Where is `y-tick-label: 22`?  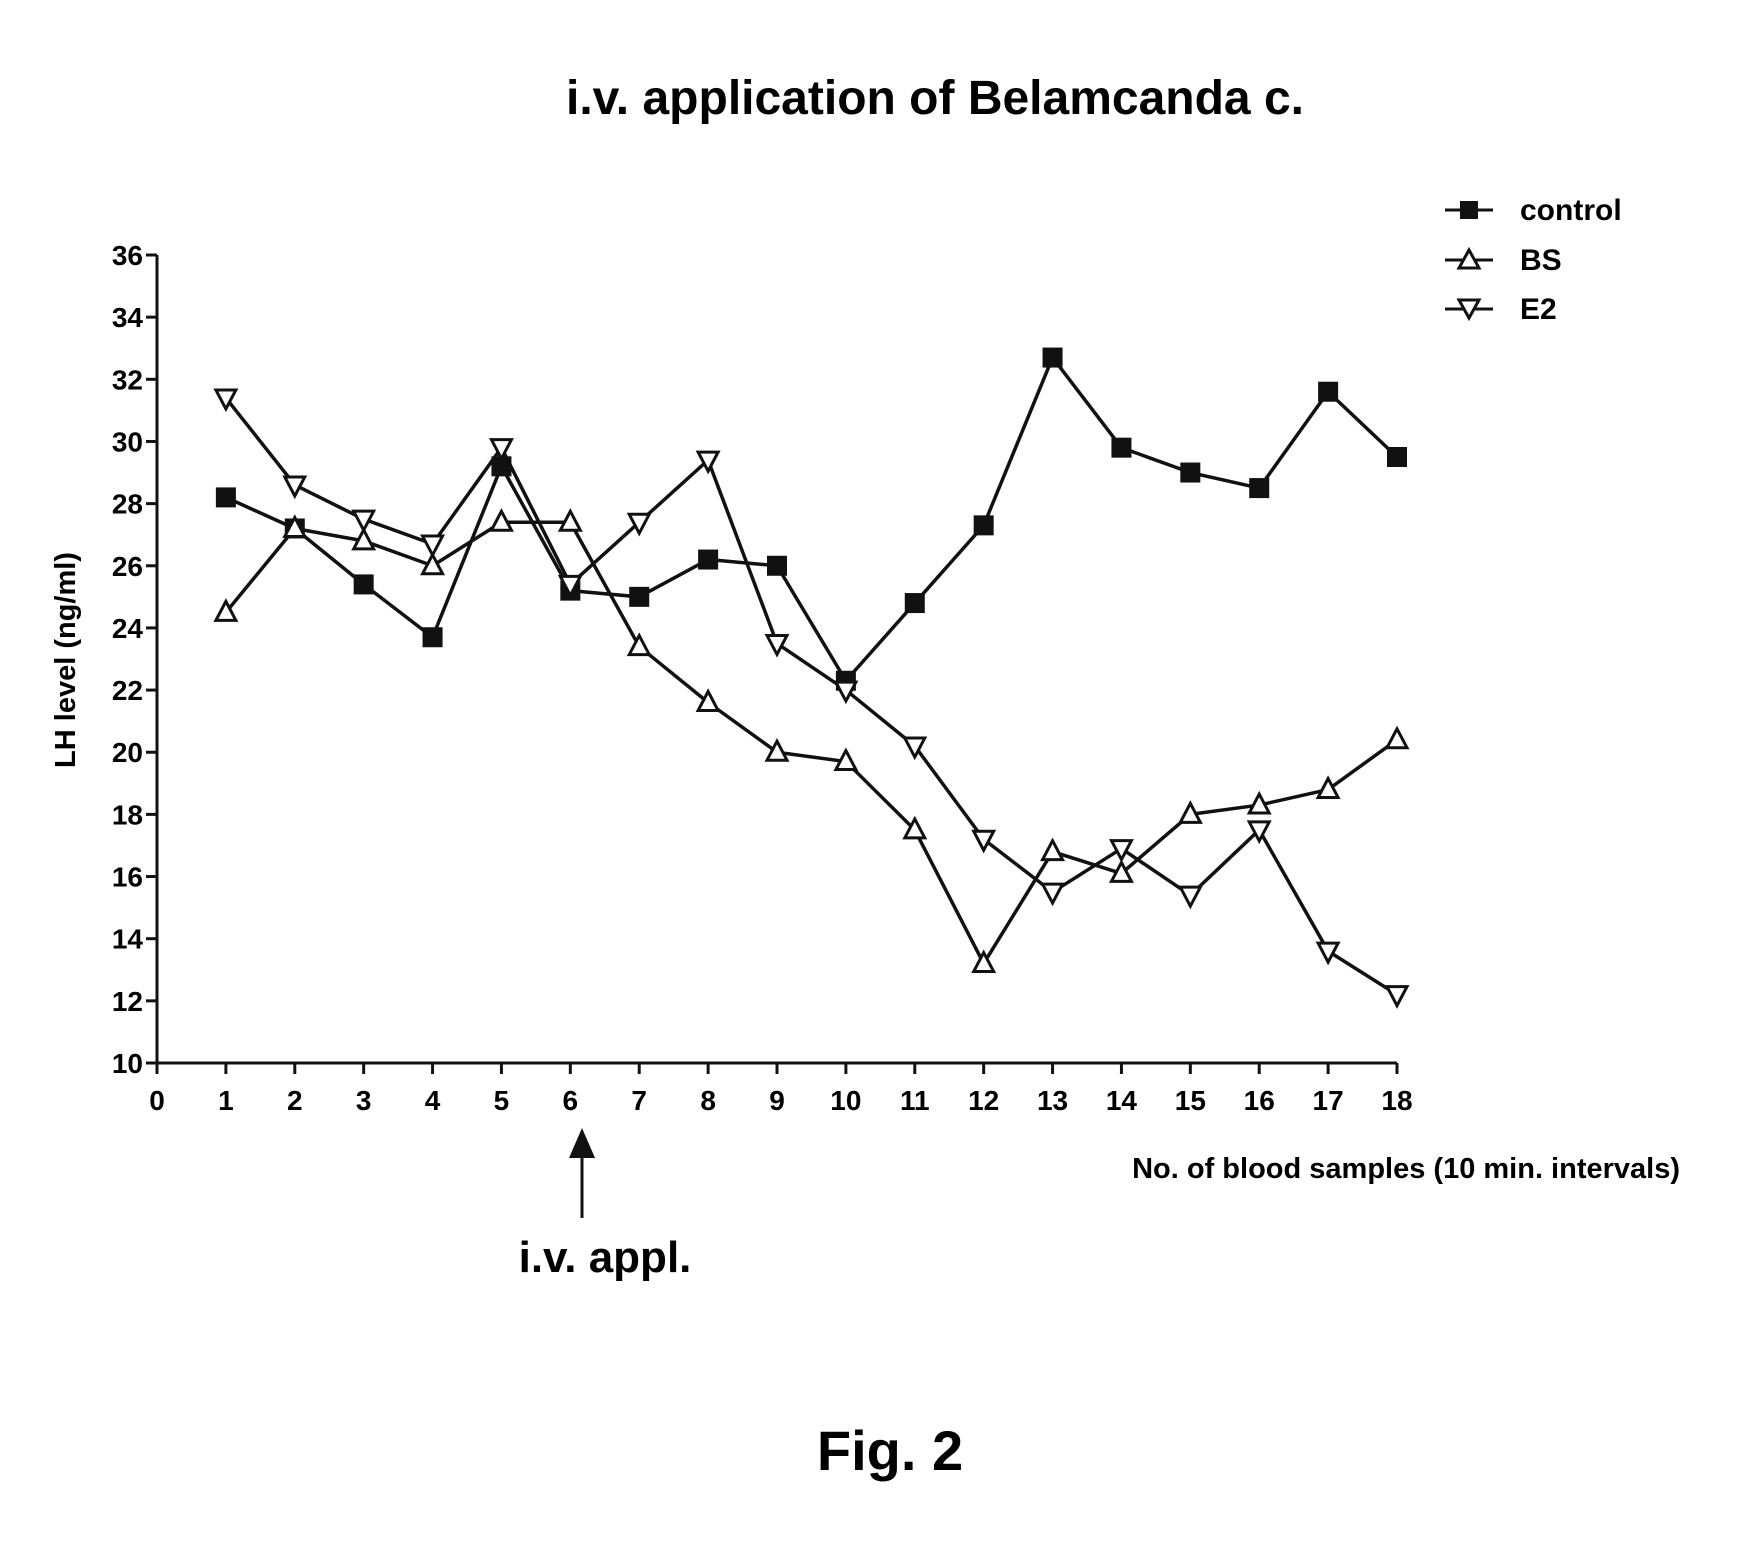 y-tick-label: 22 is located at coordinates (127, 690).